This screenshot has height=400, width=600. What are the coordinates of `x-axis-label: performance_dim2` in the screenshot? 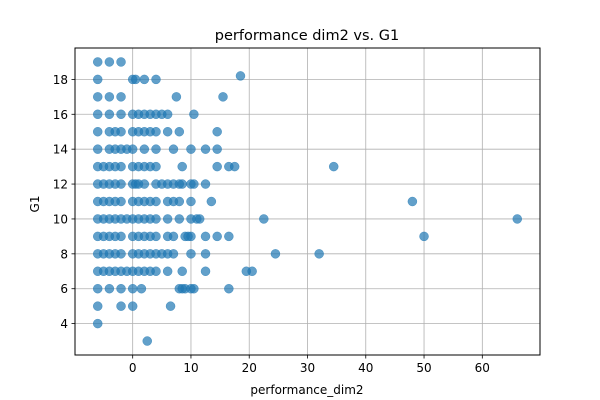 It's located at (306, 390).